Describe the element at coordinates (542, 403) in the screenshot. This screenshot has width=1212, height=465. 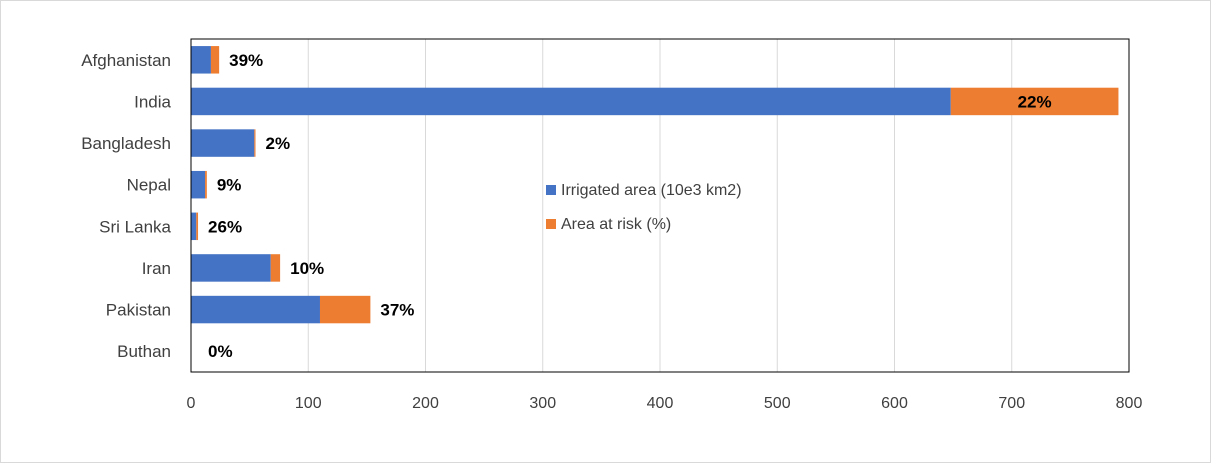
I see `x-tick-label-300: 300` at that location.